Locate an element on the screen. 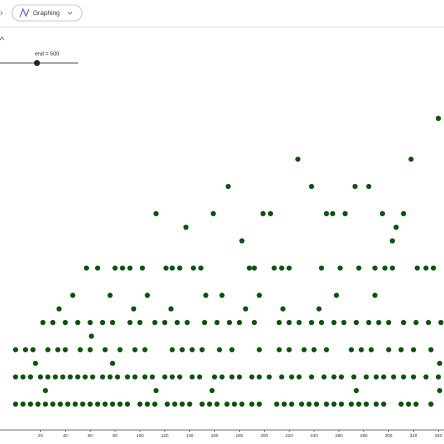 The width and height of the screenshot is (444, 444). x-tick-label: 320 is located at coordinates (414, 435).